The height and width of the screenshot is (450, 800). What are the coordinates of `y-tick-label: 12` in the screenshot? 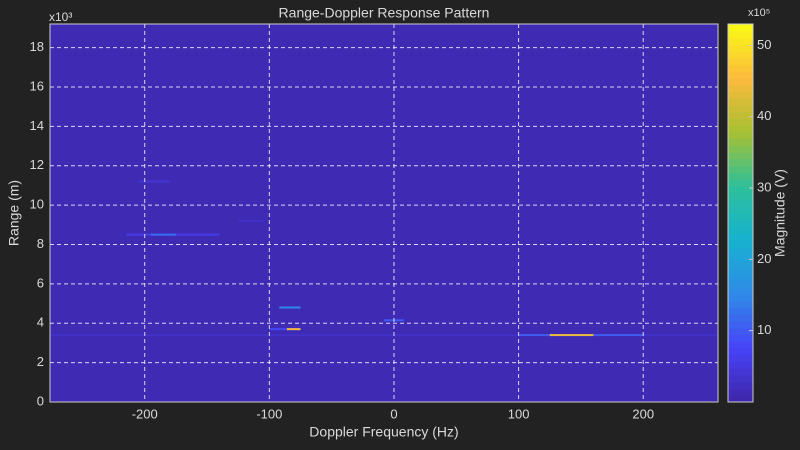 It's located at (37, 164).